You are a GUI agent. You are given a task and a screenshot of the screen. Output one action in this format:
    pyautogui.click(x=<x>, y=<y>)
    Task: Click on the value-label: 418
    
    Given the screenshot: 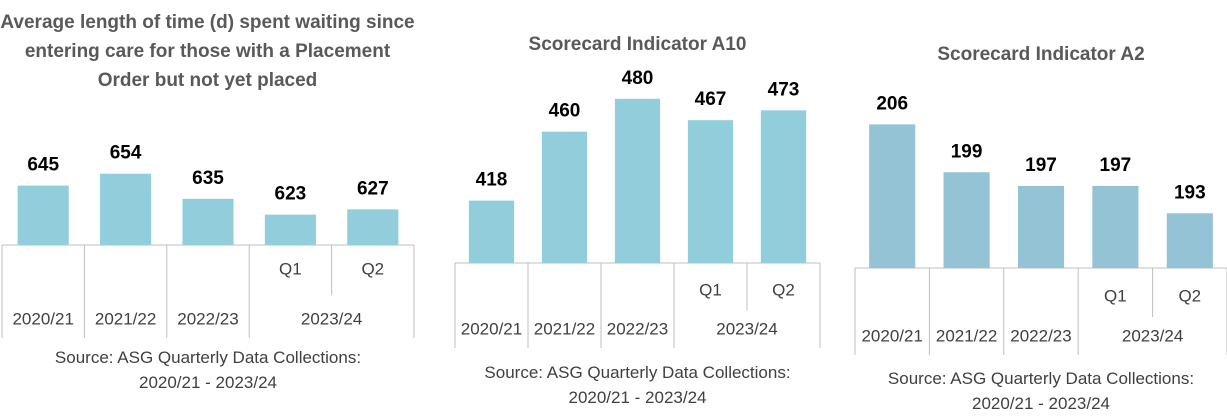 What is the action you would take?
    pyautogui.click(x=492, y=180)
    